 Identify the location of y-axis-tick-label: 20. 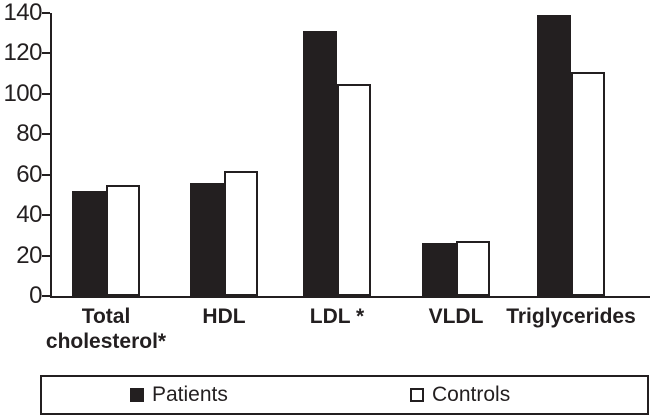
(29, 255).